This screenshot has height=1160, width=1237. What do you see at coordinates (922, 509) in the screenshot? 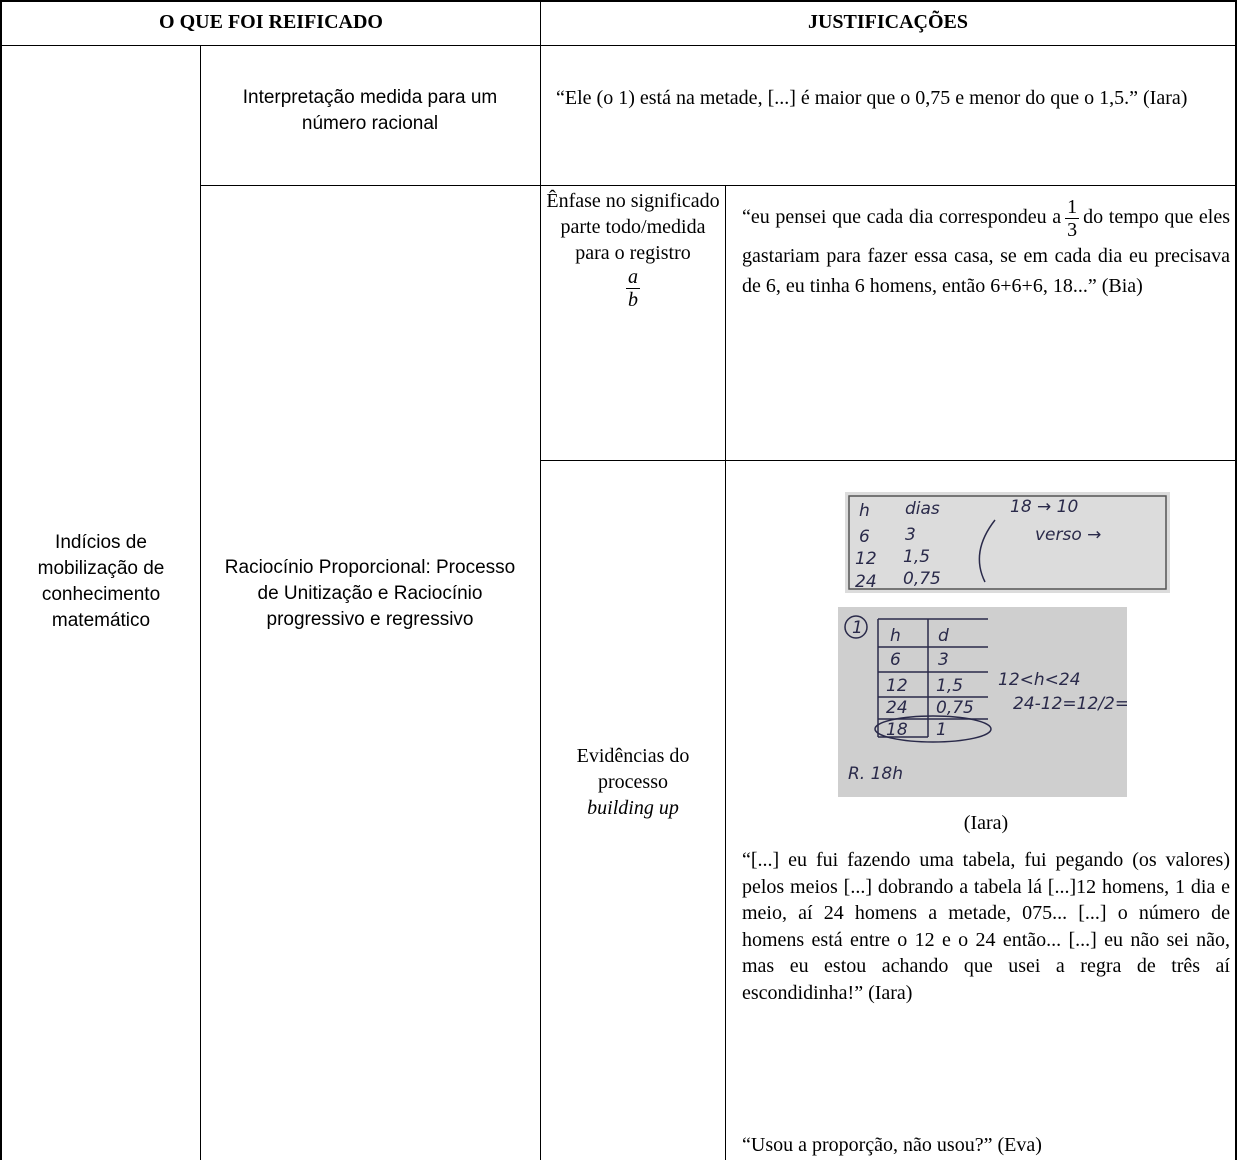
I see `handwriting: dias` at bounding box center [922, 509].